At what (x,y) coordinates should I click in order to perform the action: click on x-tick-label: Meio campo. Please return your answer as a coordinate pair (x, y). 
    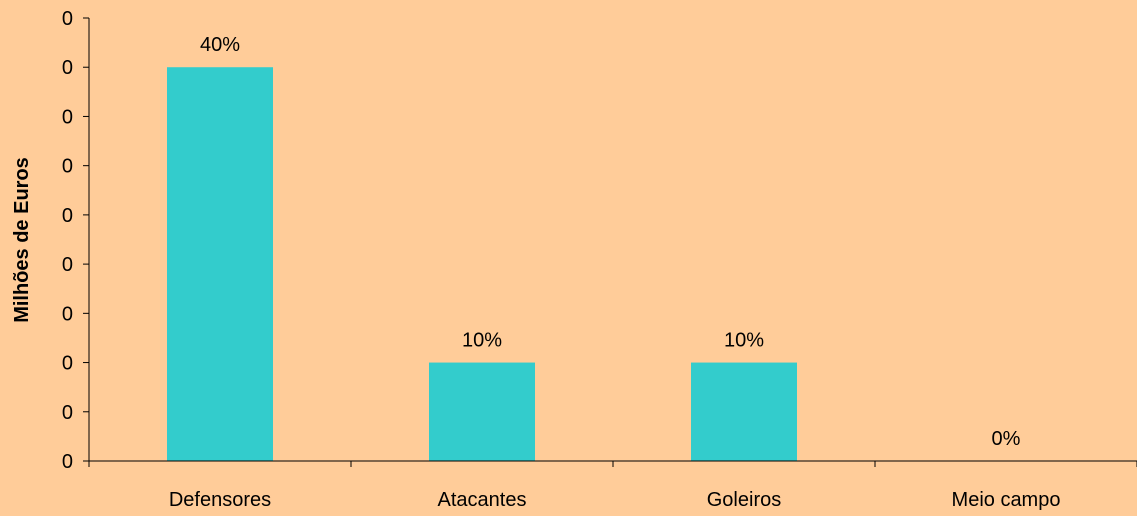
    Looking at the image, I should click on (1006, 500).